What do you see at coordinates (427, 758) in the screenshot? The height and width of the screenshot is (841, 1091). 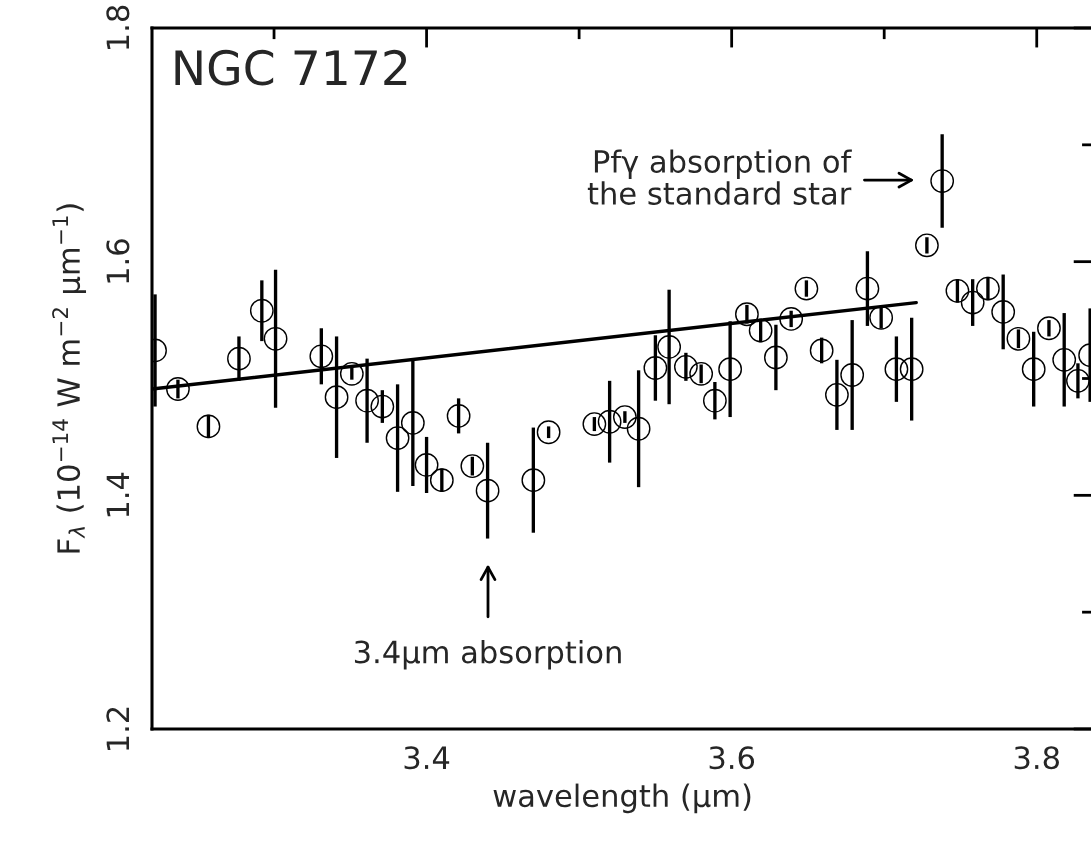 I see `x-tick-label: 3.4` at bounding box center [427, 758].